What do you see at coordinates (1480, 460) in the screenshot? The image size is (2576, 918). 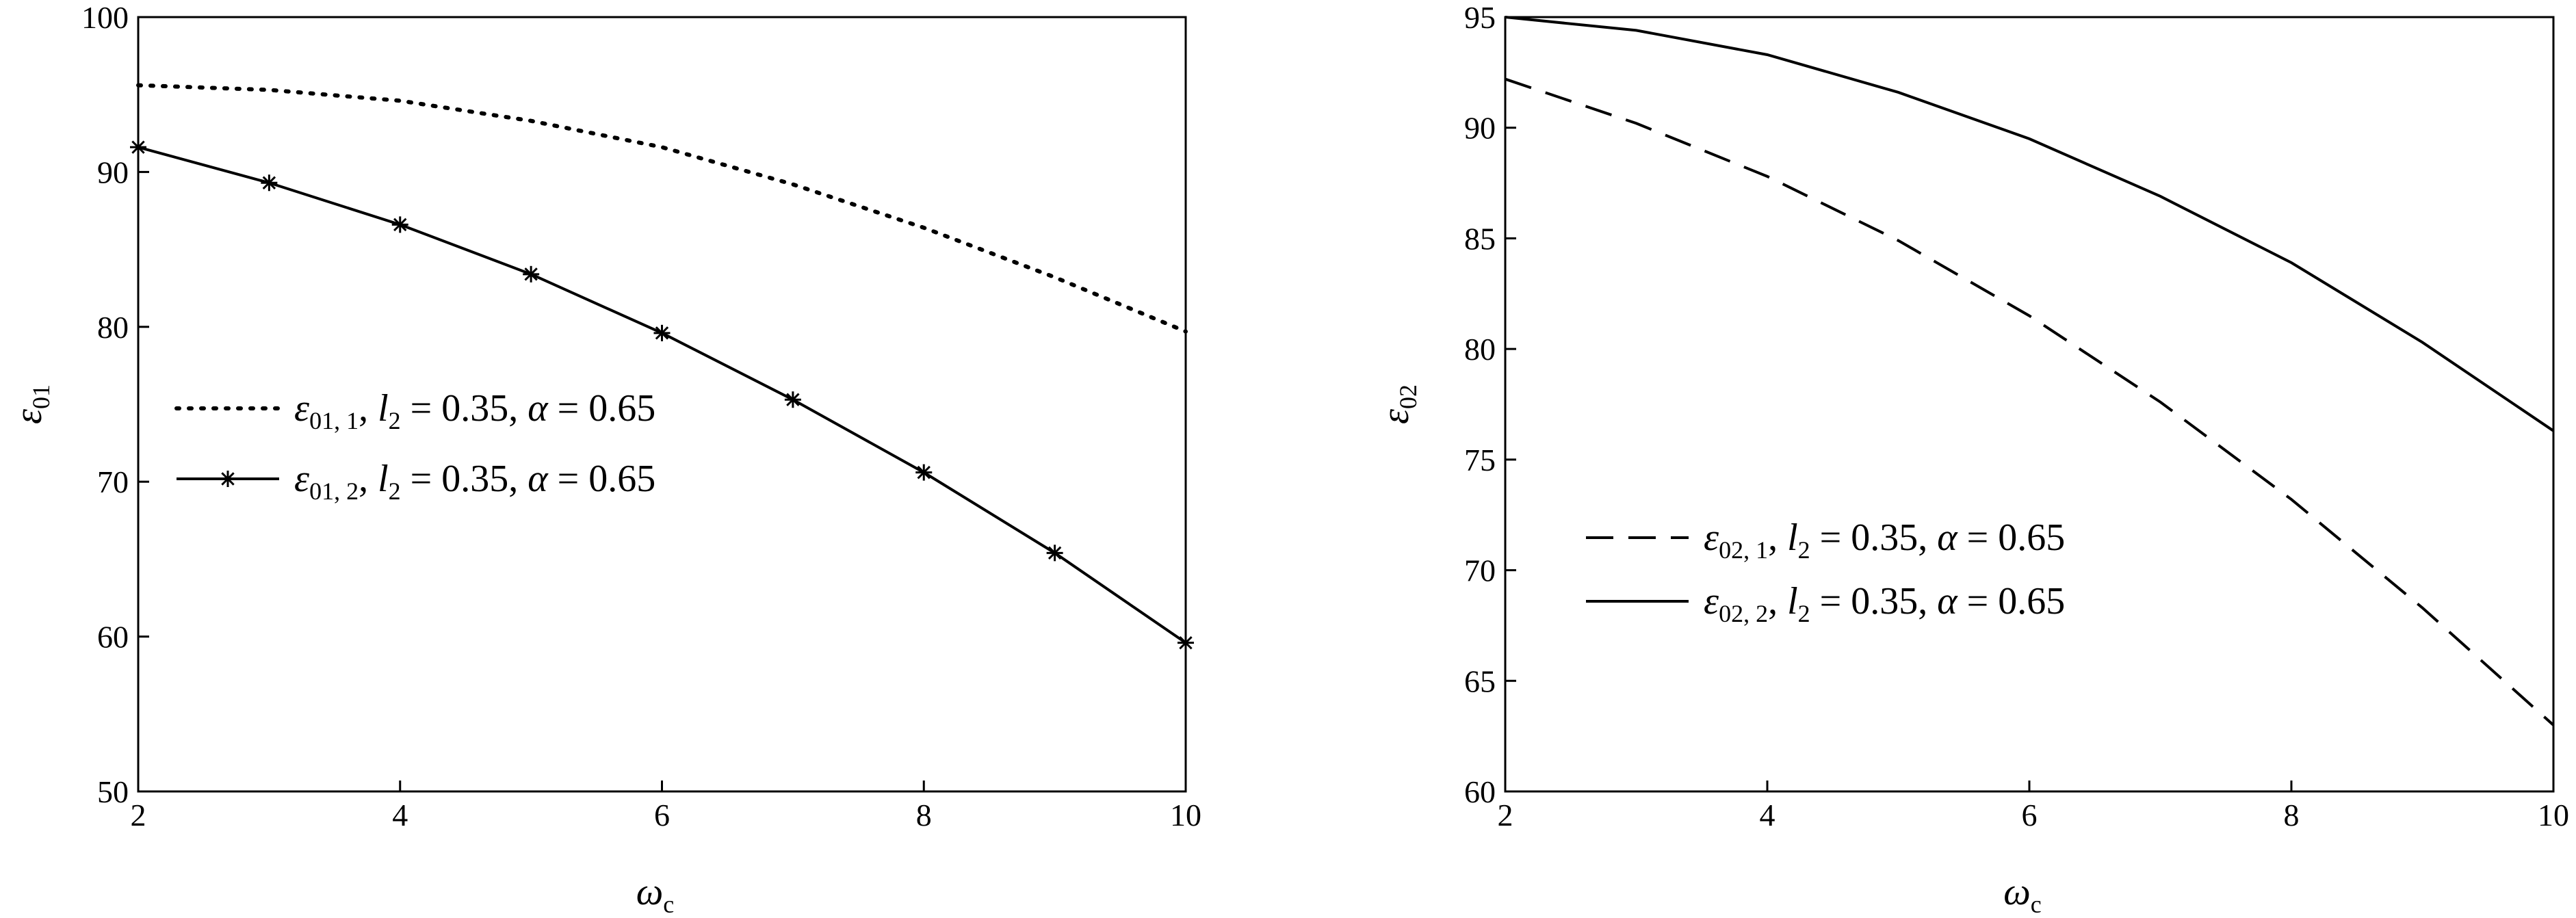 I see `y-tick-label: 75` at bounding box center [1480, 460].